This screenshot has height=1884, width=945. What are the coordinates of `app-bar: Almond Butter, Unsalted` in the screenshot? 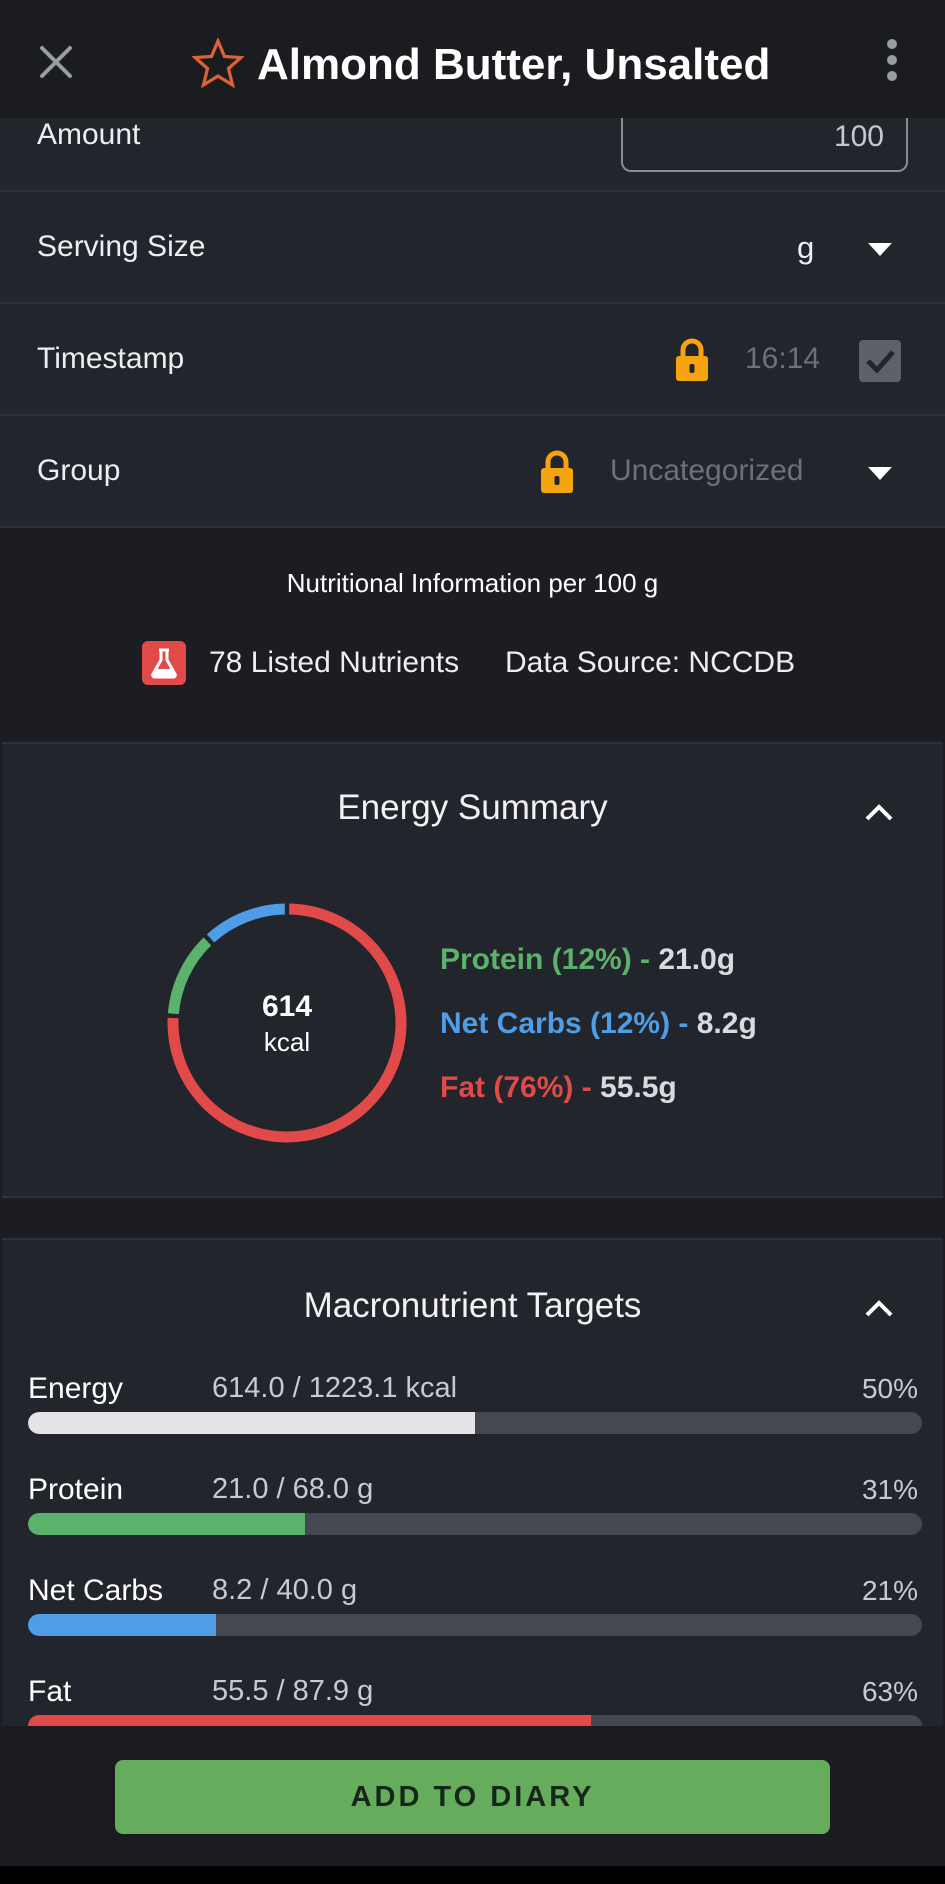 It's located at (472, 59).